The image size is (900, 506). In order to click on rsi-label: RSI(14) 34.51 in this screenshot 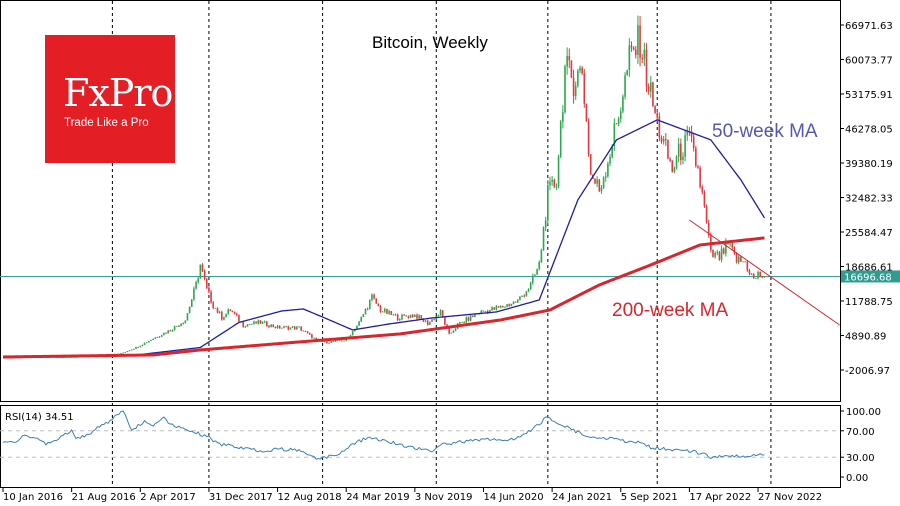, I will do `click(39, 417)`.